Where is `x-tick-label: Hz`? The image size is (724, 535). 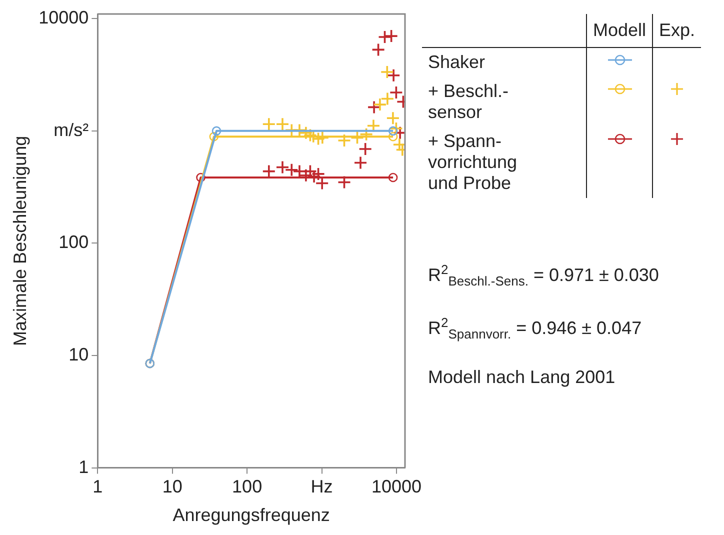
x-tick-label: Hz is located at coordinates (321, 486).